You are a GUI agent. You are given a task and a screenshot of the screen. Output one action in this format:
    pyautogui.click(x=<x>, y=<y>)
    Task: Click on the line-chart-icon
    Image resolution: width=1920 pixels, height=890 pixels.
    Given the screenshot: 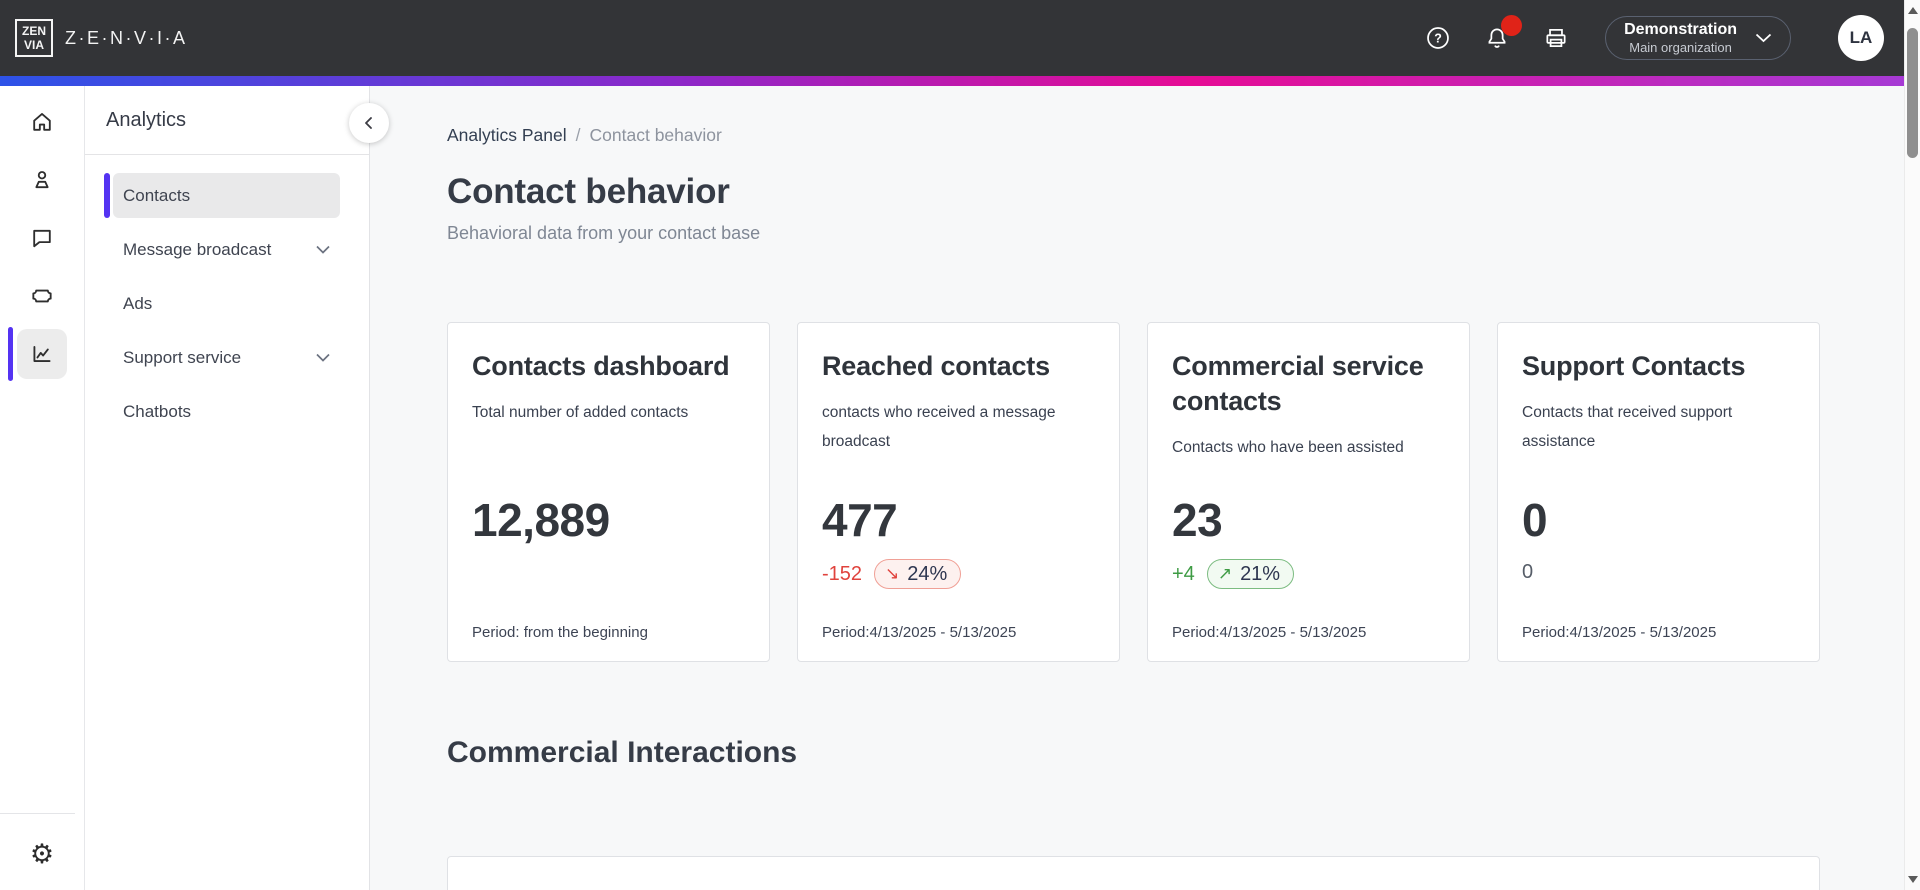 What is the action you would take?
    pyautogui.click(x=42, y=354)
    